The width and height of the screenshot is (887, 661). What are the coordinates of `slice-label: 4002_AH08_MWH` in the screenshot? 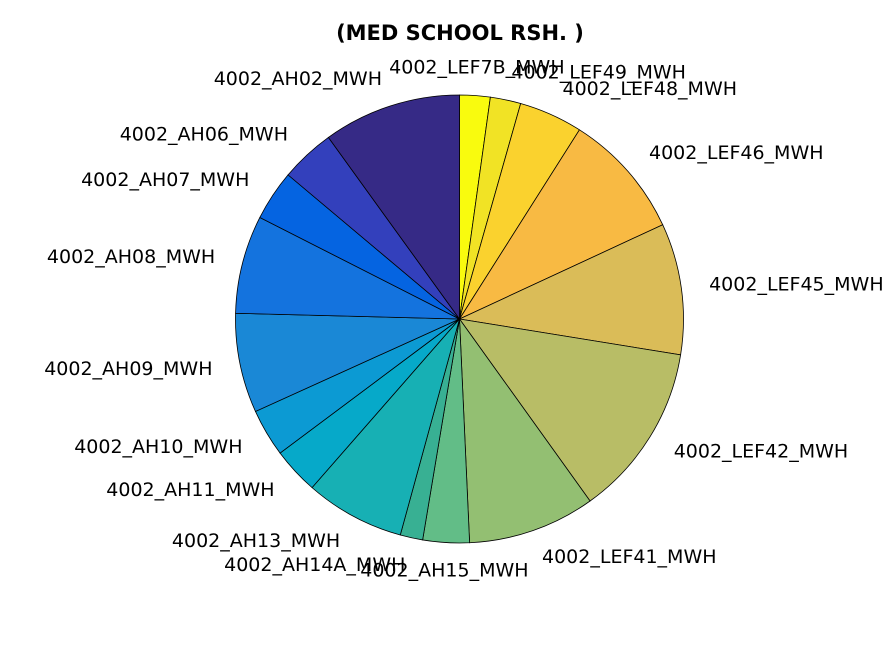 It's located at (131, 257).